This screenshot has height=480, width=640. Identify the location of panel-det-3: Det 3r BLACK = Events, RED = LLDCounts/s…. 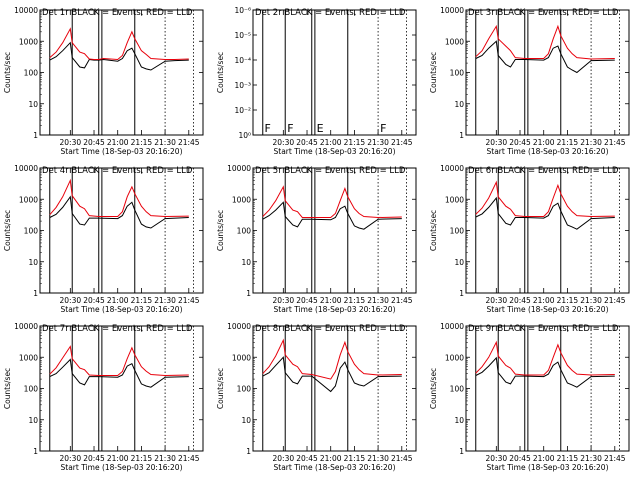
(529, 81).